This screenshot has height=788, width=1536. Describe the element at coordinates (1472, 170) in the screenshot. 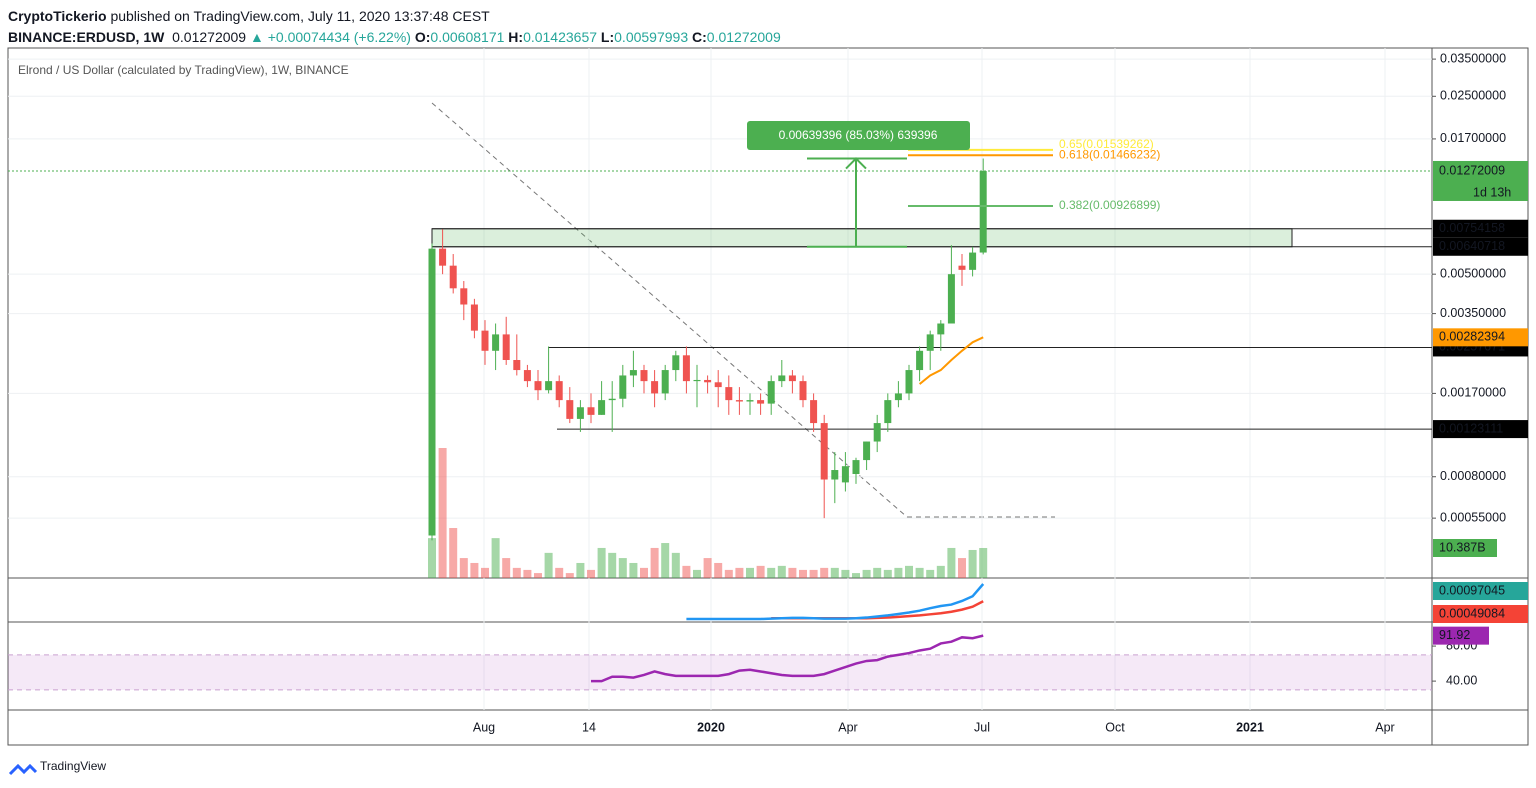

I see `price-label: 0.01272009` at that location.